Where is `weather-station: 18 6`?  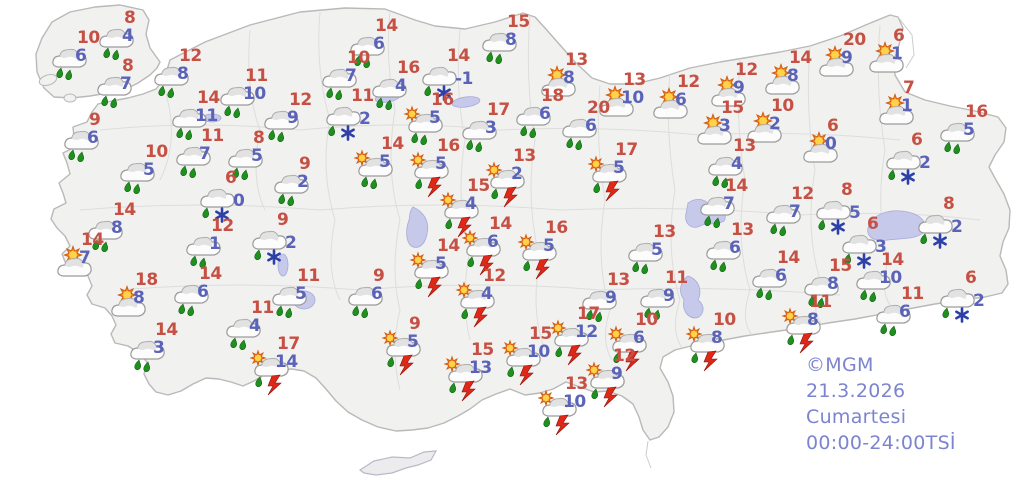 weather-station: 18 6 is located at coordinates (538, 118).